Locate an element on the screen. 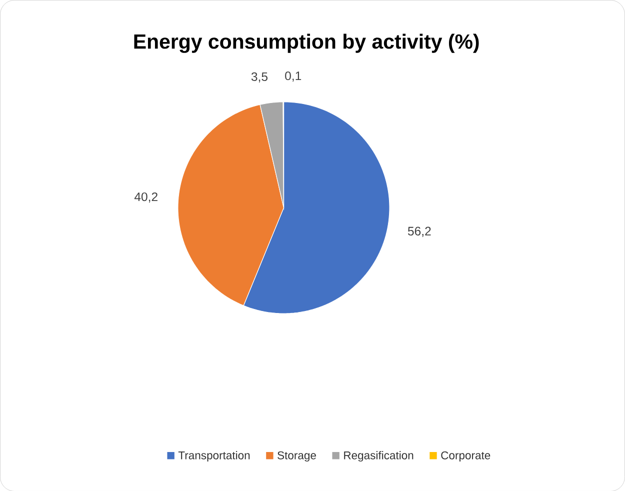 The image size is (625, 491). legend-label: Transportation is located at coordinates (214, 456).